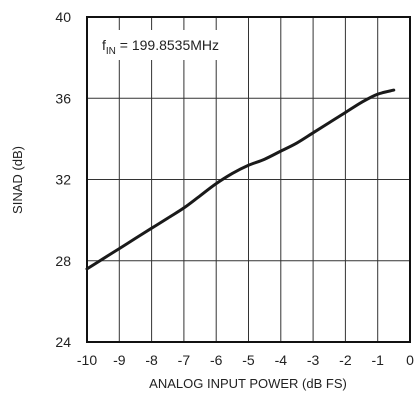 This screenshot has height=396, width=414. I want to click on y-tick-label: 32, so click(63, 180).